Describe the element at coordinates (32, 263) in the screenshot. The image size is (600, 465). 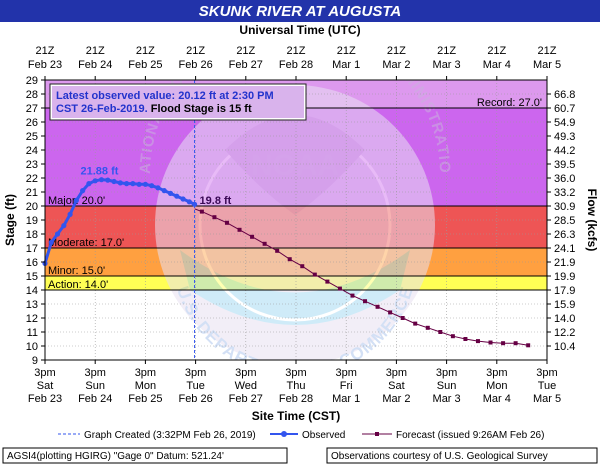
I see `y-tick-label: 16` at that location.